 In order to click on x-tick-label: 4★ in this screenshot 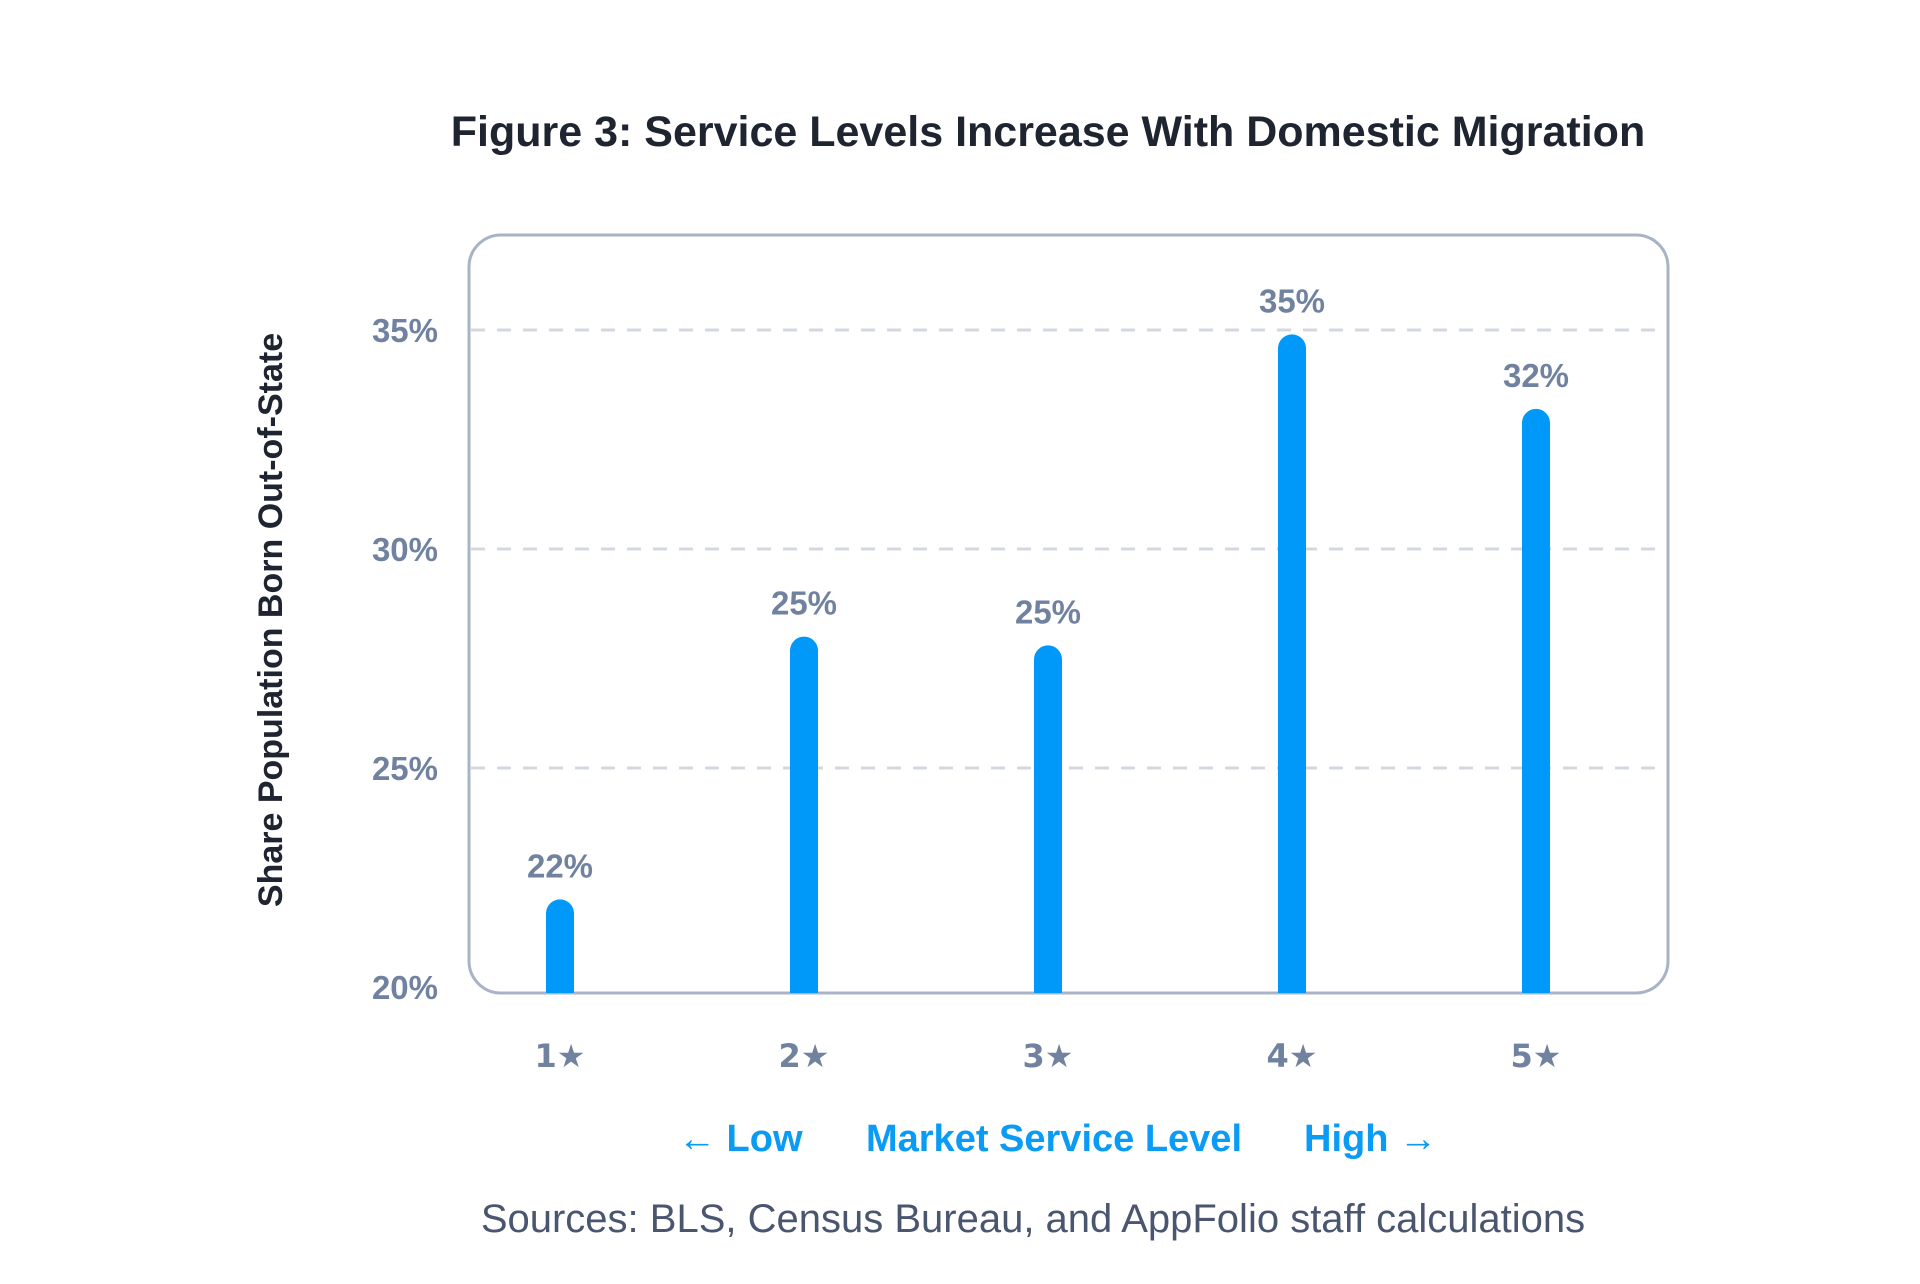, I will do `click(1292, 1056)`.